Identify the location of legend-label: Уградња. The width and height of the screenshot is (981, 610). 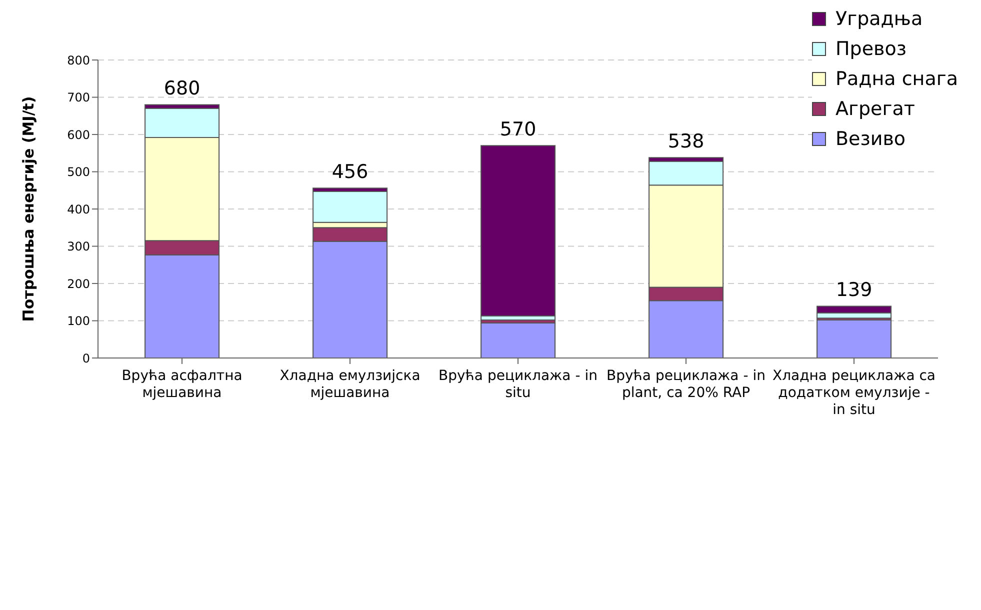
(879, 19).